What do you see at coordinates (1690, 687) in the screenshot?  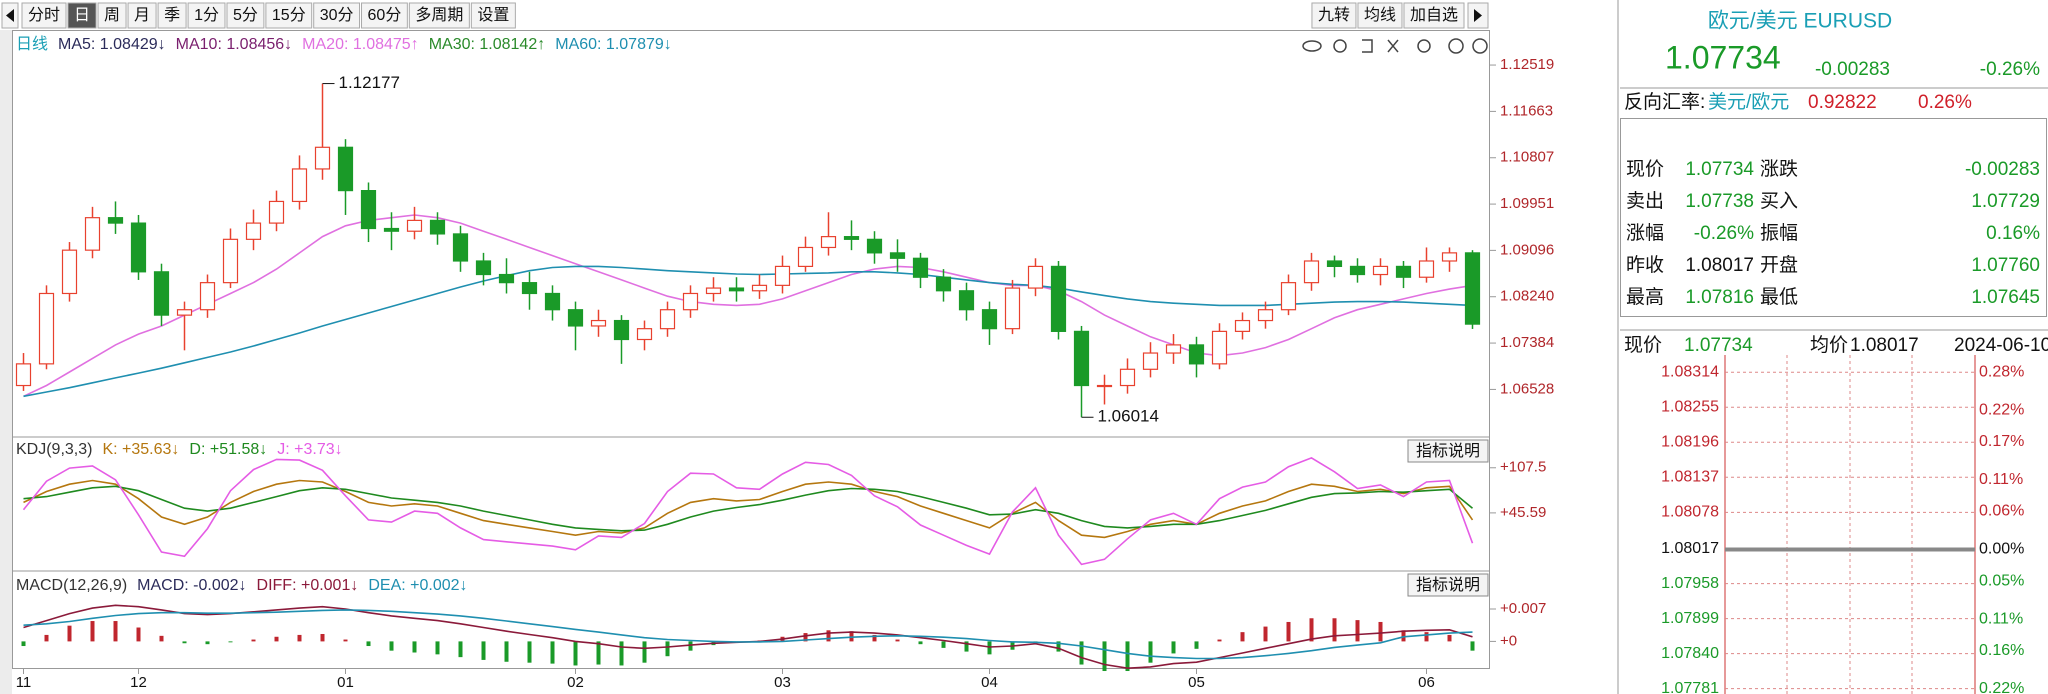 I see `y-tick-label: 1.07781` at bounding box center [1690, 687].